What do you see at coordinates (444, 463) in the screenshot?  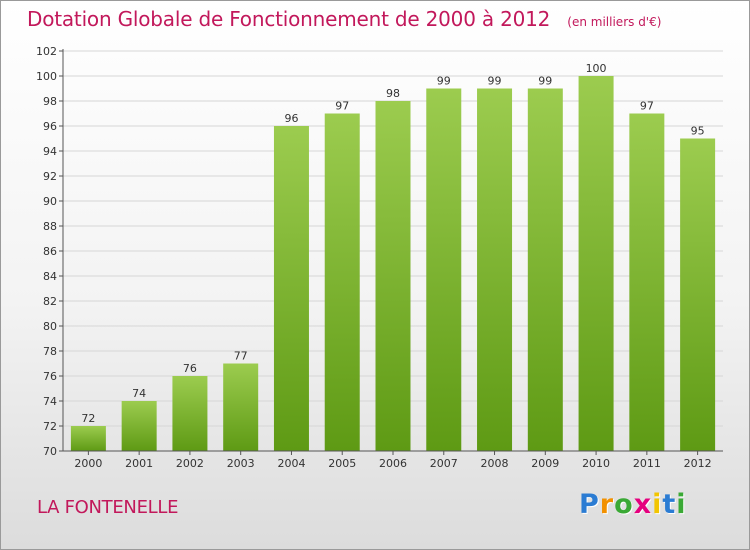 I see `x-tick-label: 2007` at bounding box center [444, 463].